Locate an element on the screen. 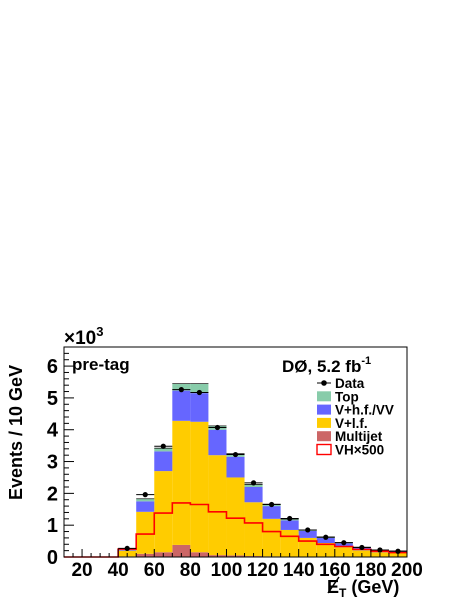 The width and height of the screenshot is (463, 599). y-tick-label: 2 is located at coordinates (52, 494).